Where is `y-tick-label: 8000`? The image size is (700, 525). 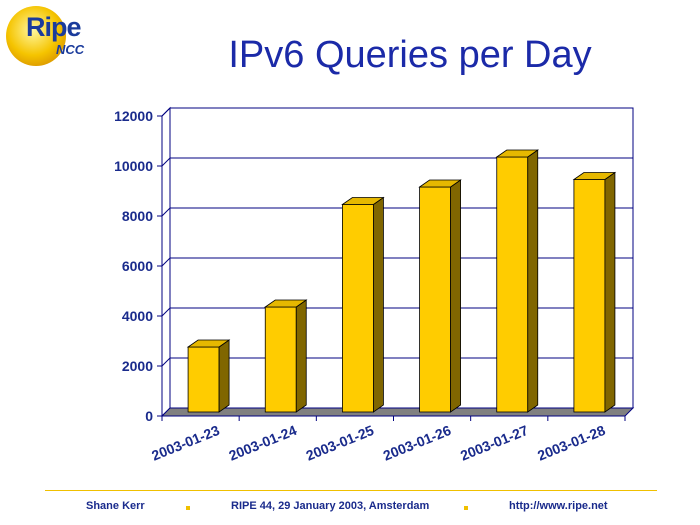 y-tick-label: 8000 is located at coordinates (137, 216).